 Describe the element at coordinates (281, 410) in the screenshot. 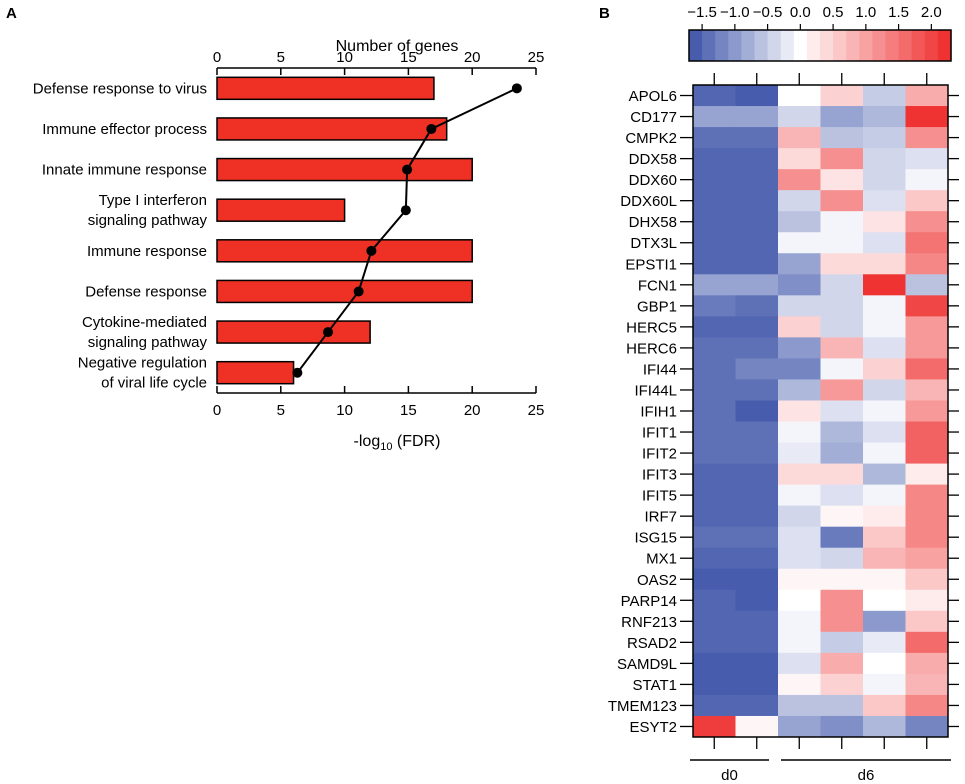

I see `bottom-tick-label-1: 5` at that location.